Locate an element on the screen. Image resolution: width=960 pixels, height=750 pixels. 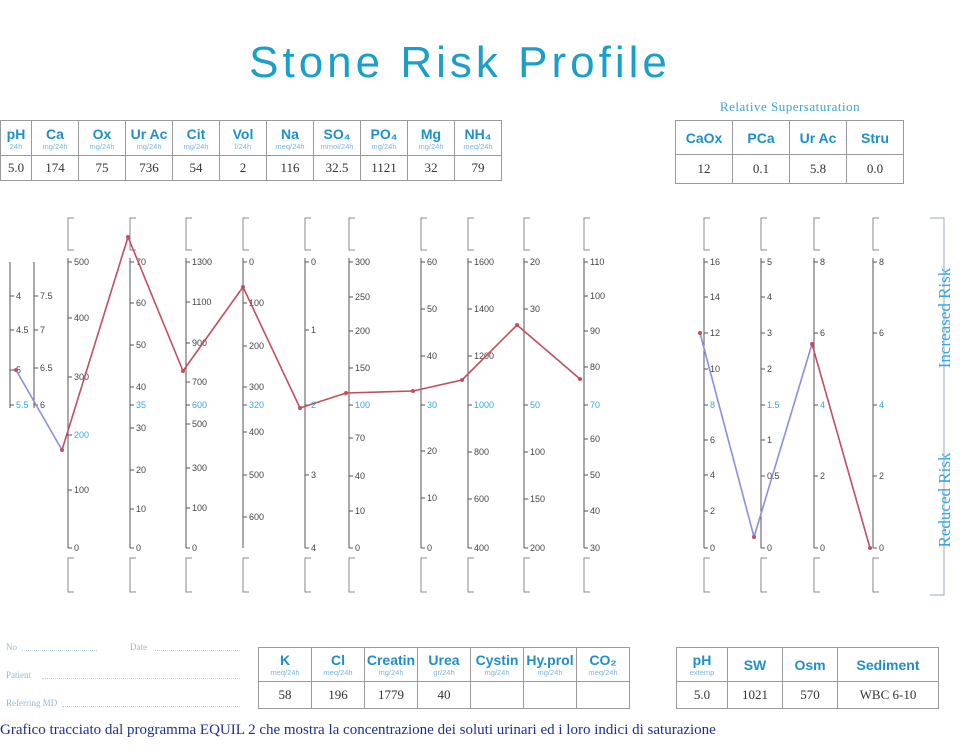
column-name: PCa is located at coordinates (761, 137).